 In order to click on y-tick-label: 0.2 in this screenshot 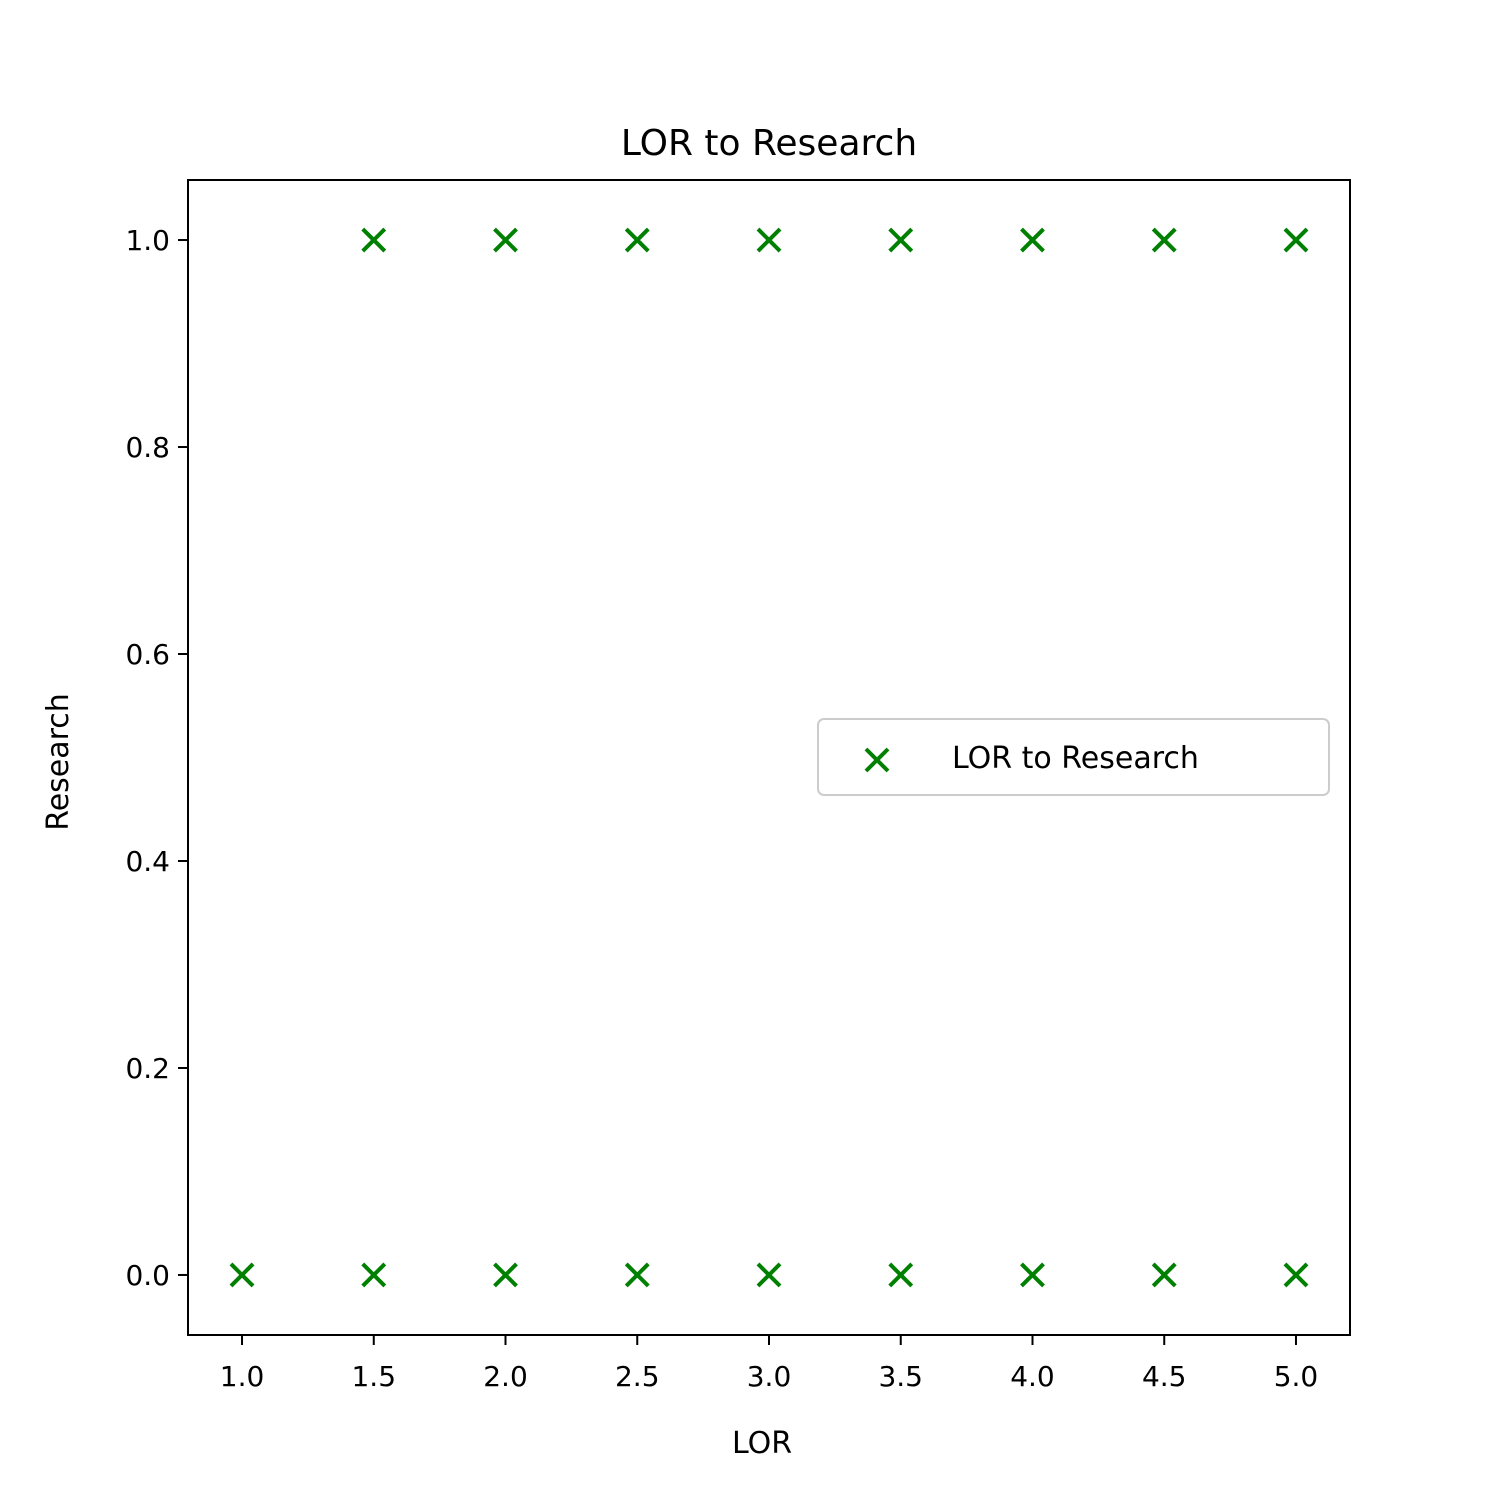, I will do `click(147, 1068)`.